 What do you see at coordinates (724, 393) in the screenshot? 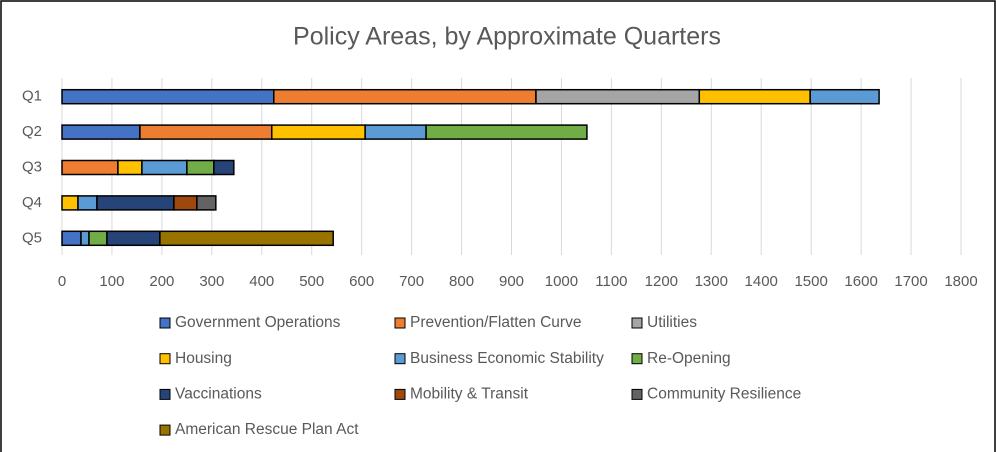
I see `legend-label: Community Resilience` at bounding box center [724, 393].